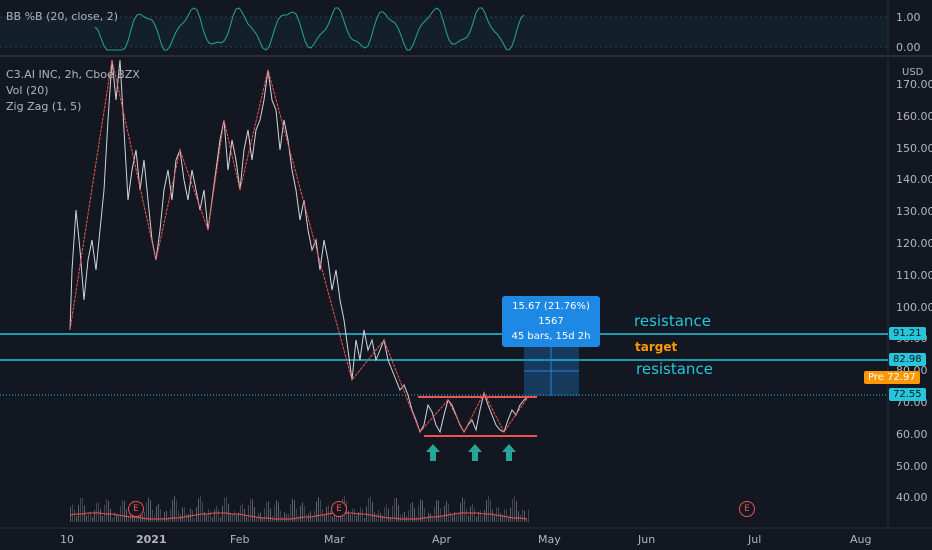  Describe the element at coordinates (656, 347) in the screenshot. I see `annotation-target: target` at that location.